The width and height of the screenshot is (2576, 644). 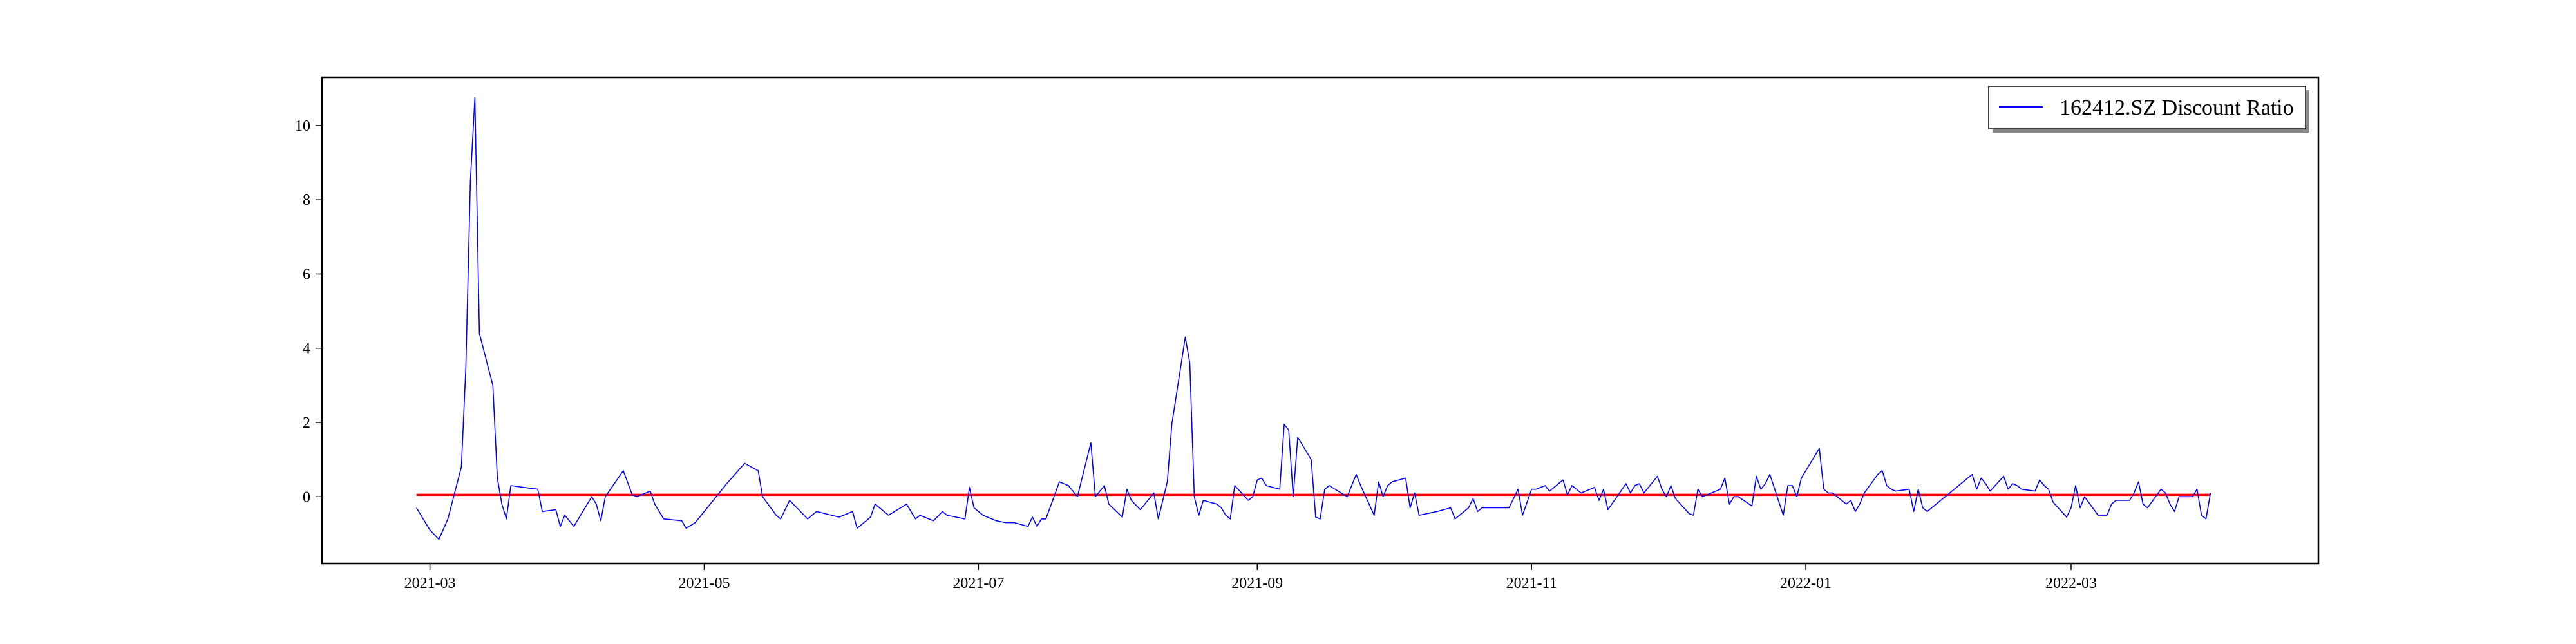 I want to click on x-tick-label: 2021-03, so click(x=430, y=583).